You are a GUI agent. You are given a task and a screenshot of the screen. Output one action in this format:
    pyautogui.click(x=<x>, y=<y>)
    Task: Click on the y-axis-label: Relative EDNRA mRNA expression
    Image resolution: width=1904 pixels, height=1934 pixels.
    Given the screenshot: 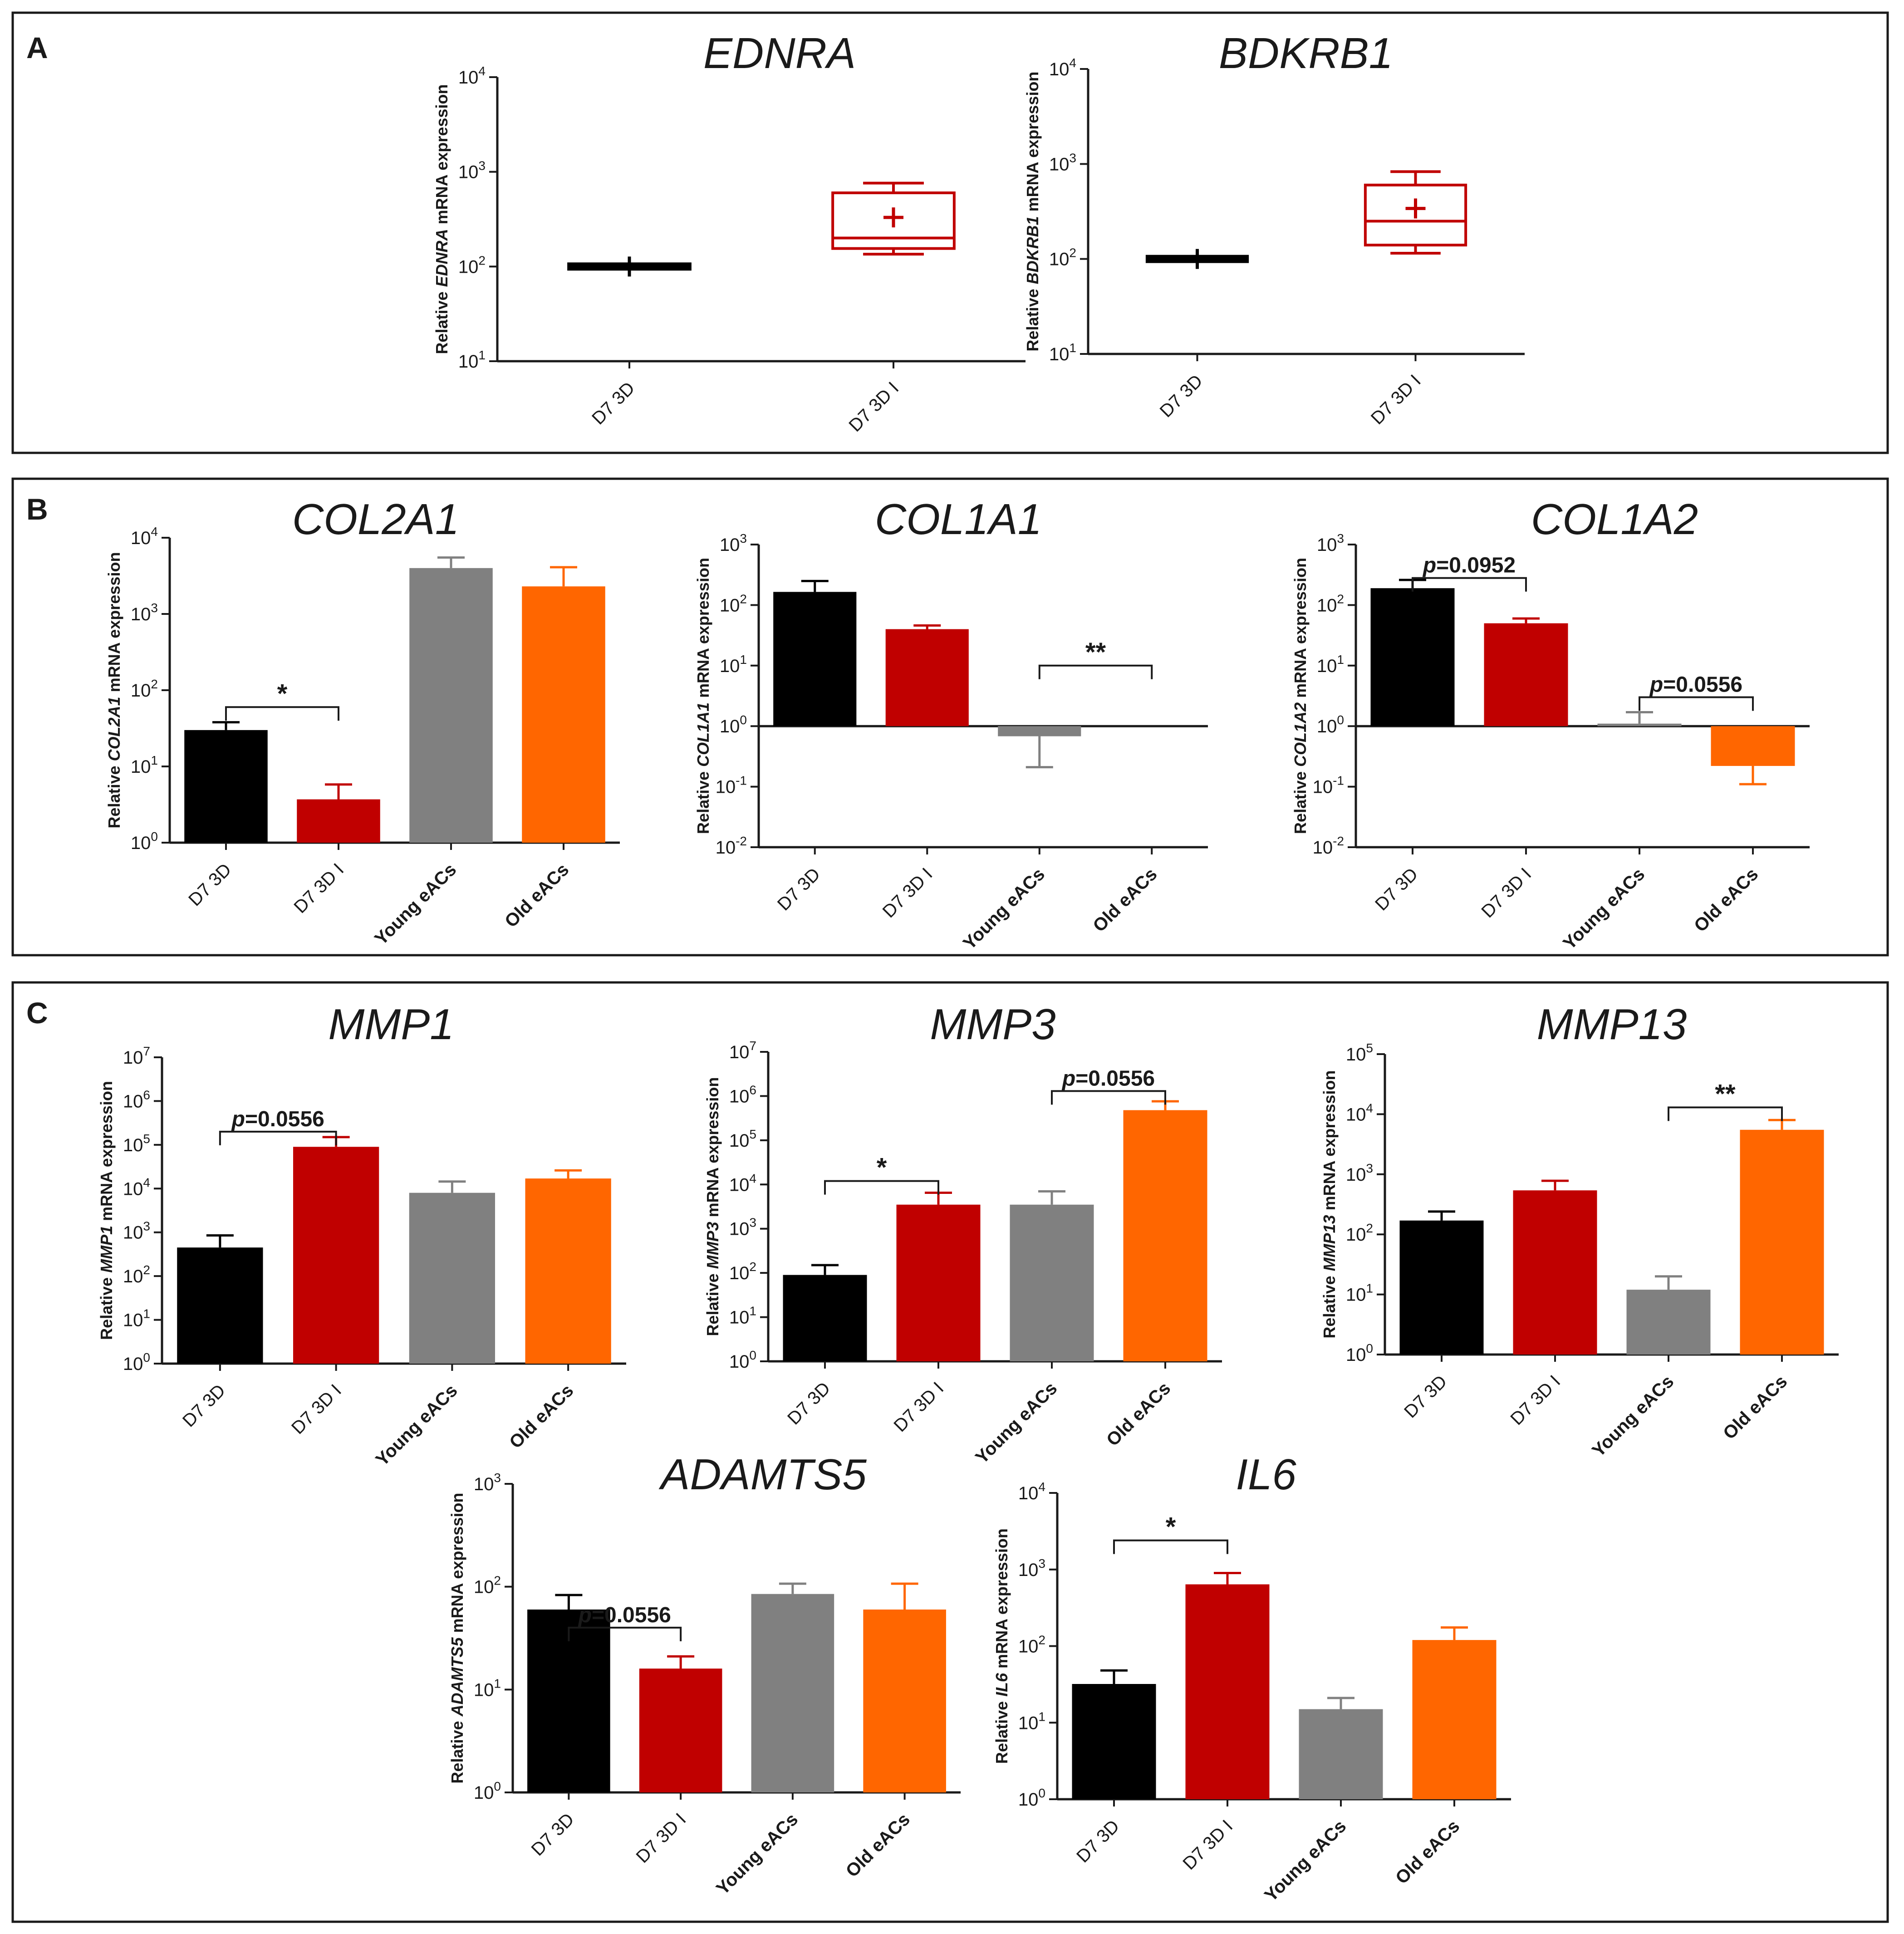 What is the action you would take?
    pyautogui.click(x=442, y=219)
    